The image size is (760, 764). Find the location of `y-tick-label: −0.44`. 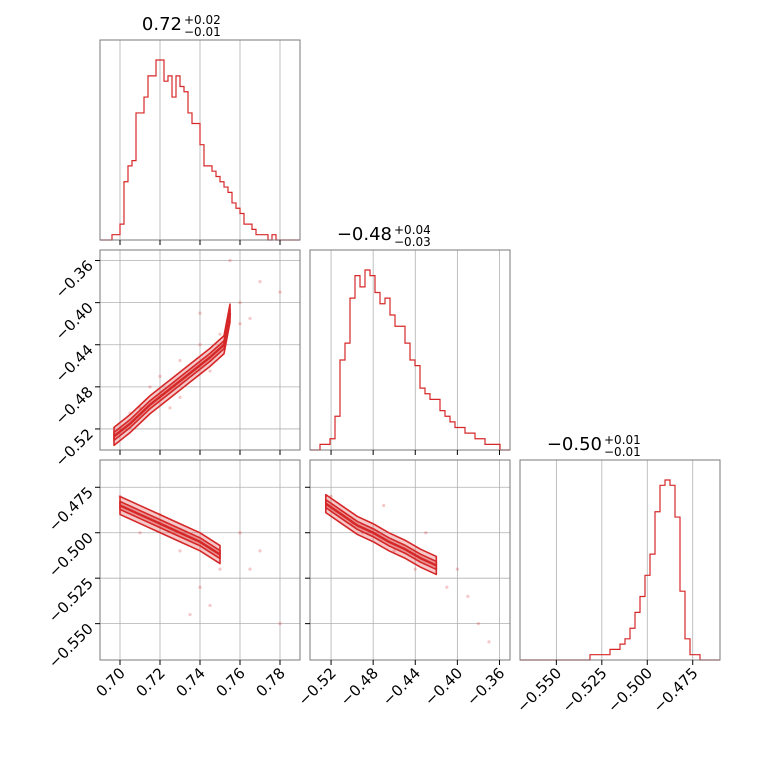

y-tick-label: −0.44 is located at coordinates (74, 363).